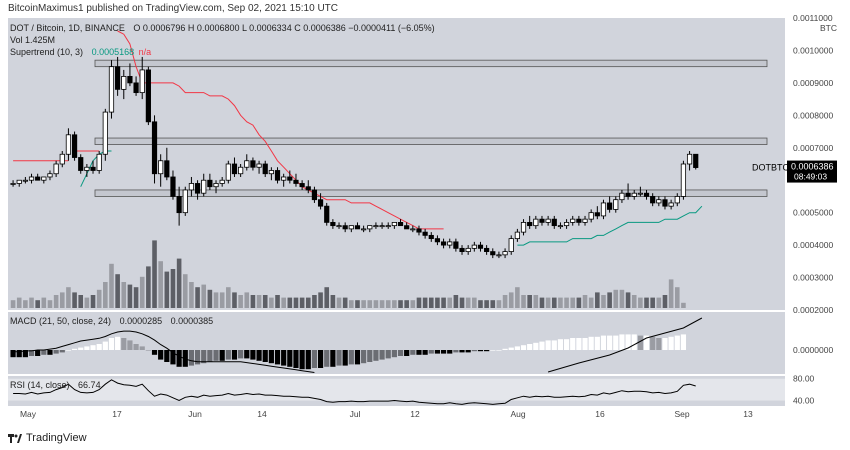 This screenshot has height=450, width=850. What do you see at coordinates (15, 438) in the screenshot?
I see `tradingview-logo-icon` at bounding box center [15, 438].